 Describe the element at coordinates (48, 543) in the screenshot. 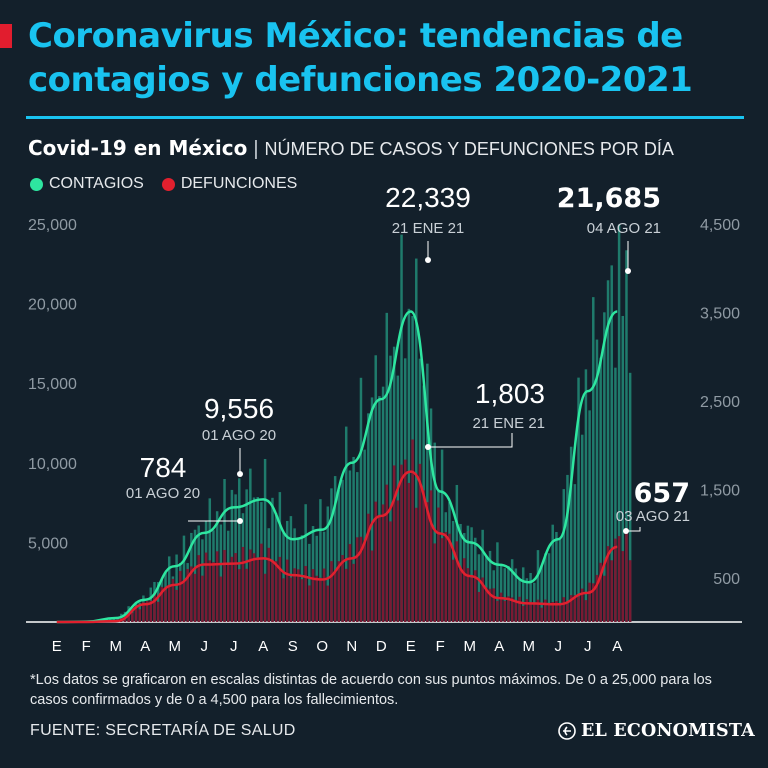

I see `left-tick-label: 5,000` at that location.